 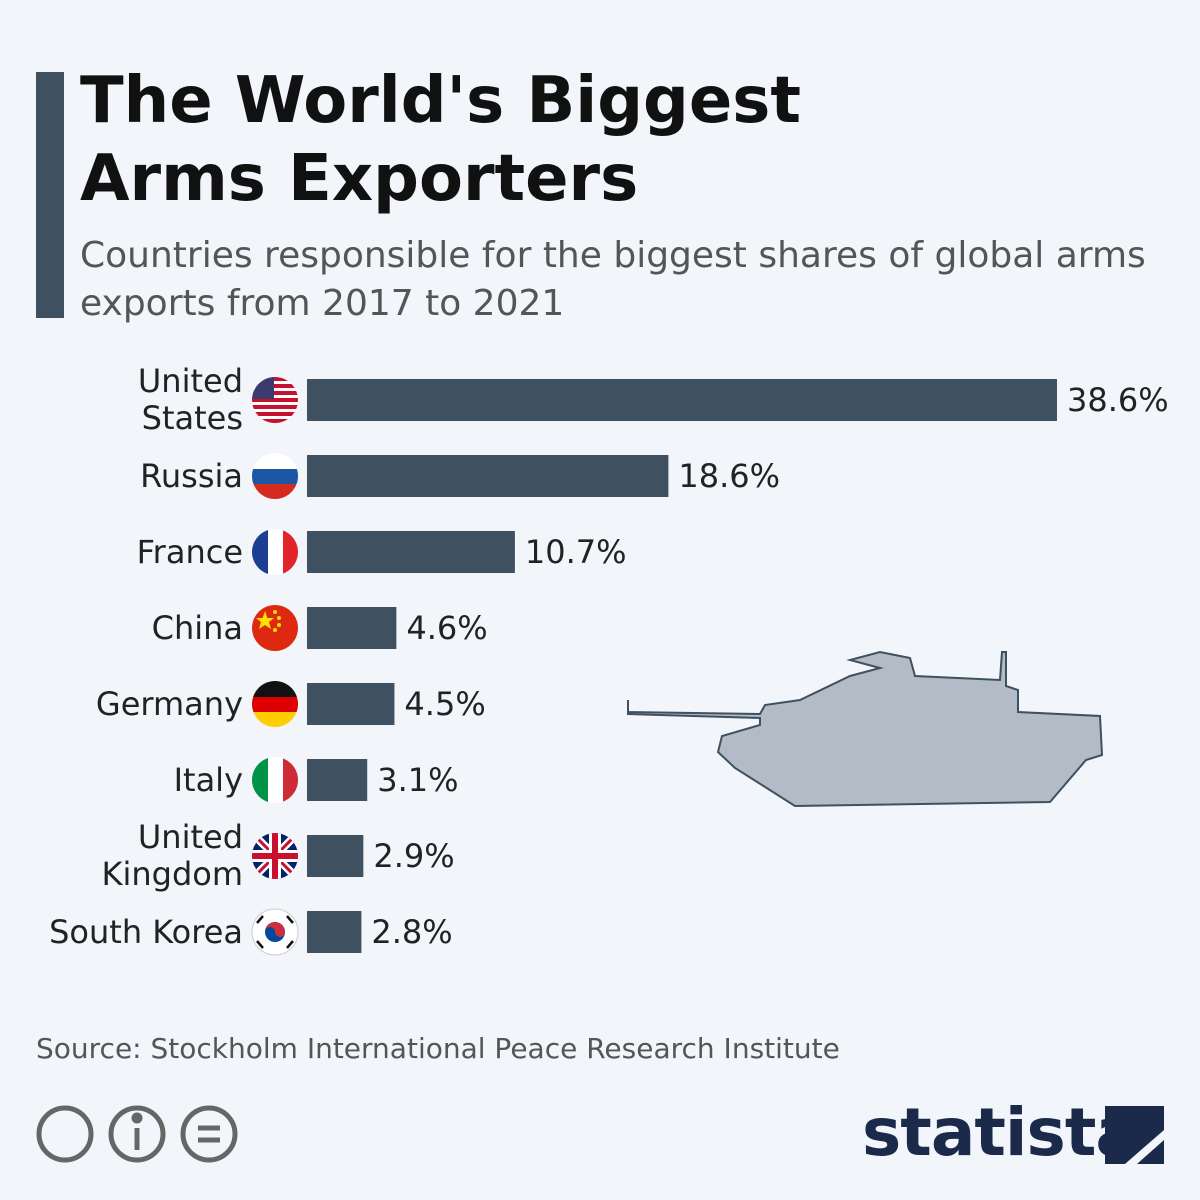 What do you see at coordinates (172, 855) in the screenshot?
I see `category-label: United Kingdom` at bounding box center [172, 855].